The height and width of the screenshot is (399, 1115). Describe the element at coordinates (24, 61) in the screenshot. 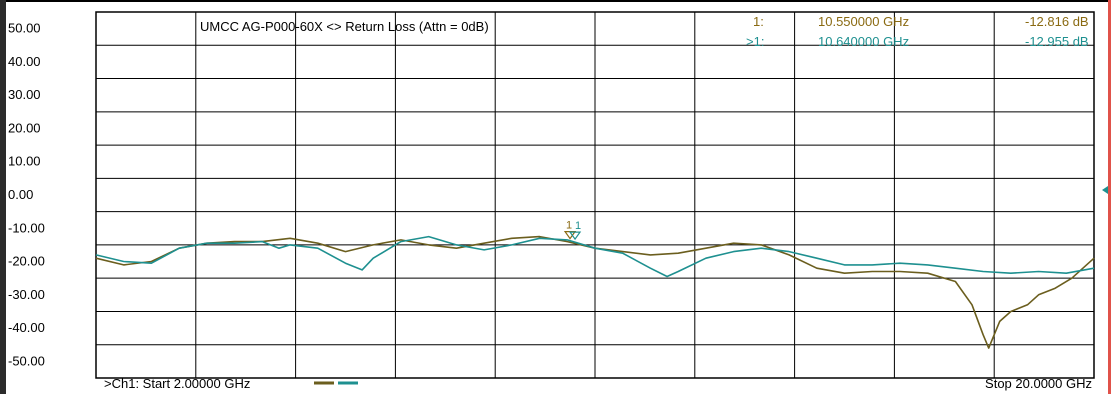

I see `y-tick-label: 40.00` at that location.